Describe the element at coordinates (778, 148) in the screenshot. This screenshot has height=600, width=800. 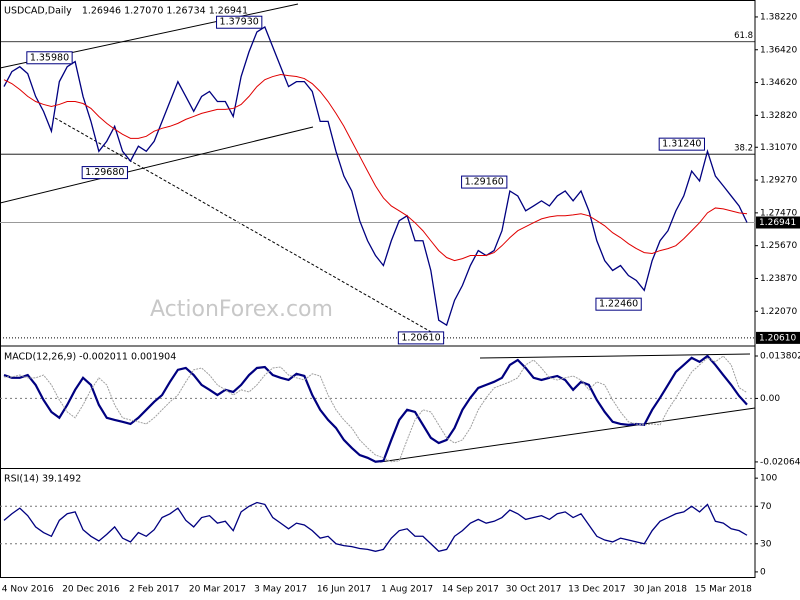
I see `y-tick-label: 1.31070` at that location.